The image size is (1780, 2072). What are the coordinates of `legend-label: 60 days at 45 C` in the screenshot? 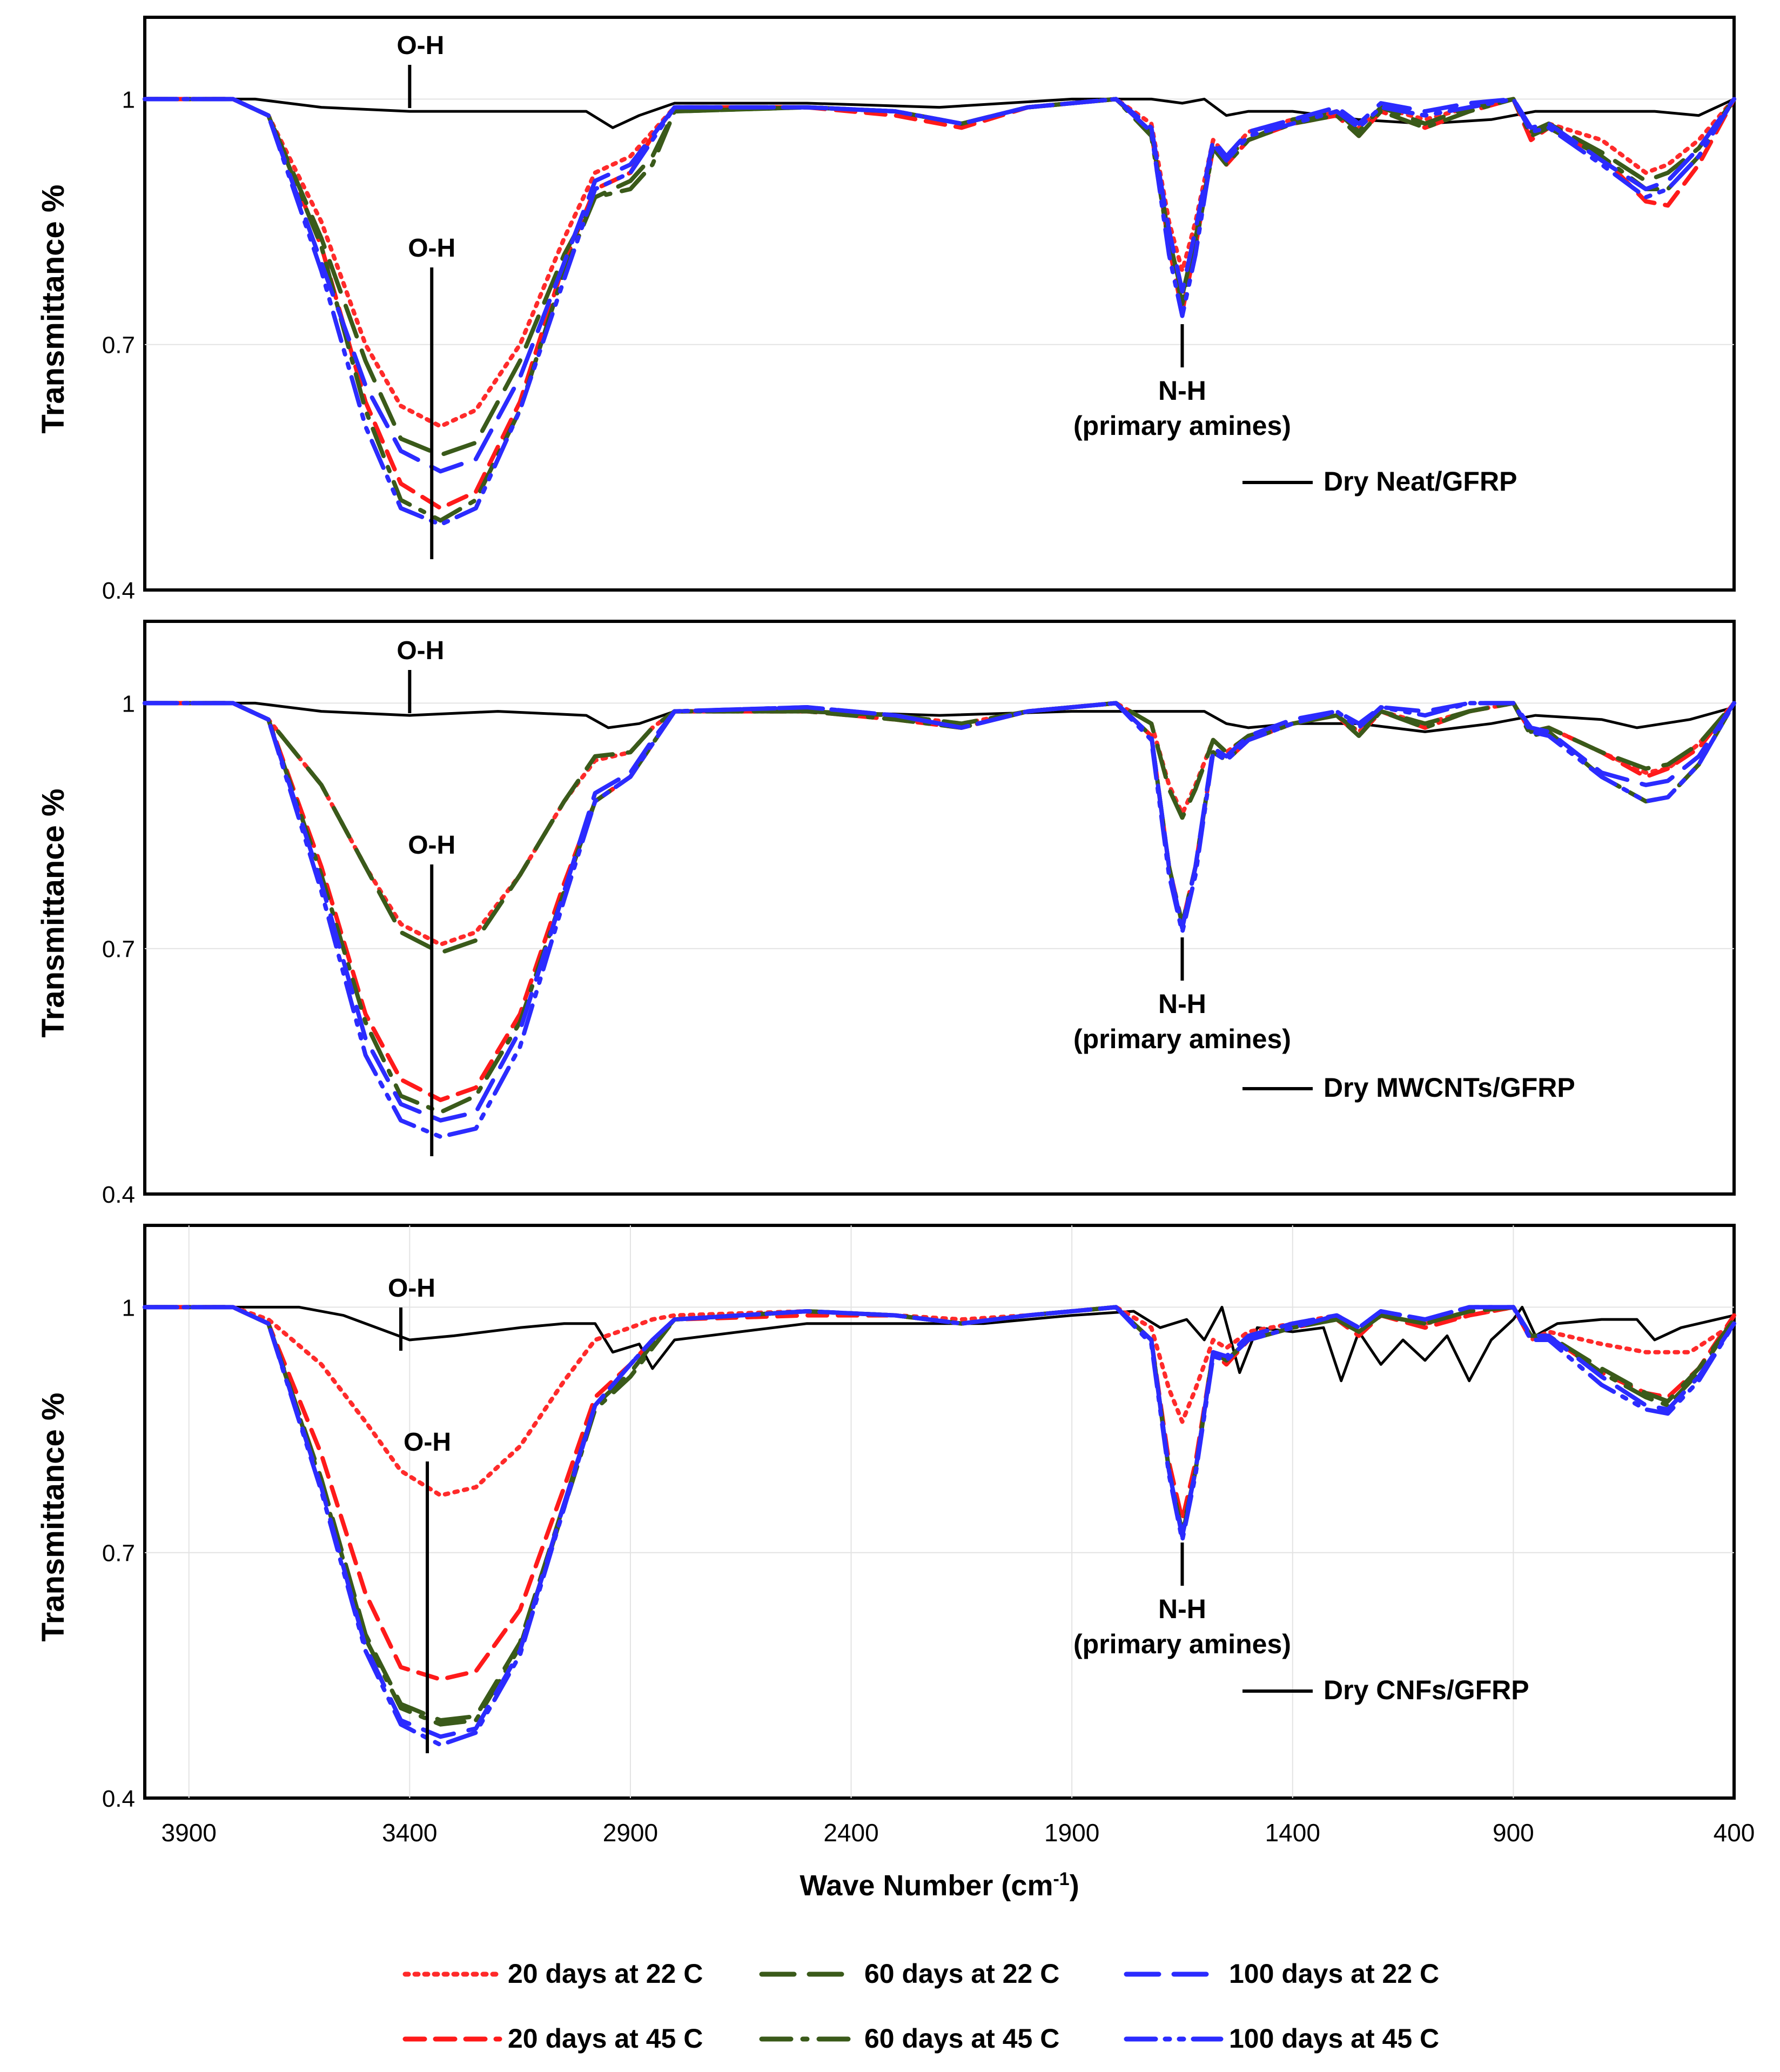 It's located at (961, 2039).